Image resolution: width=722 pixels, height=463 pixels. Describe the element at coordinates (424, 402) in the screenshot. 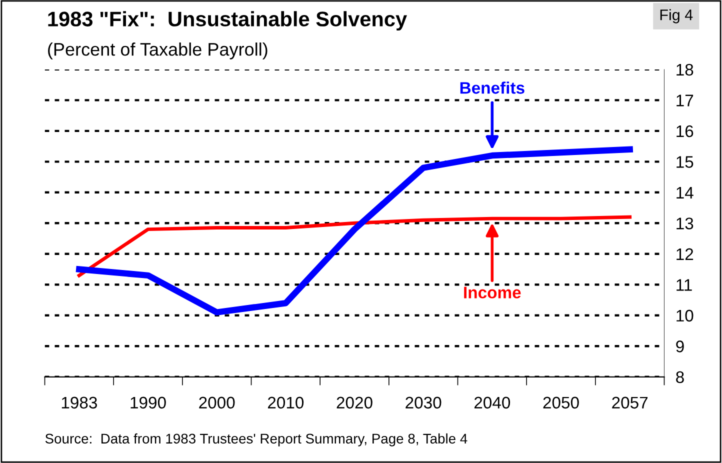

I see `x-tick-label: 2030` at that location.